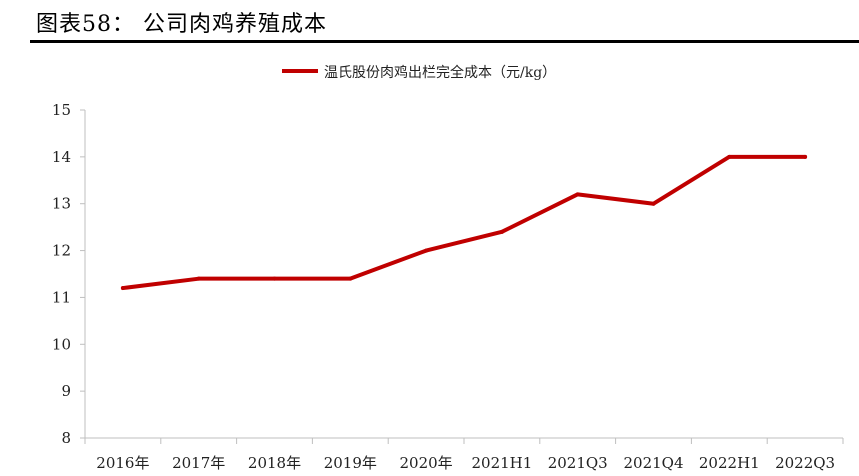 The image size is (859, 476). What do you see at coordinates (274, 463) in the screenshot?
I see `x-tick-label: 2018年` at bounding box center [274, 463].